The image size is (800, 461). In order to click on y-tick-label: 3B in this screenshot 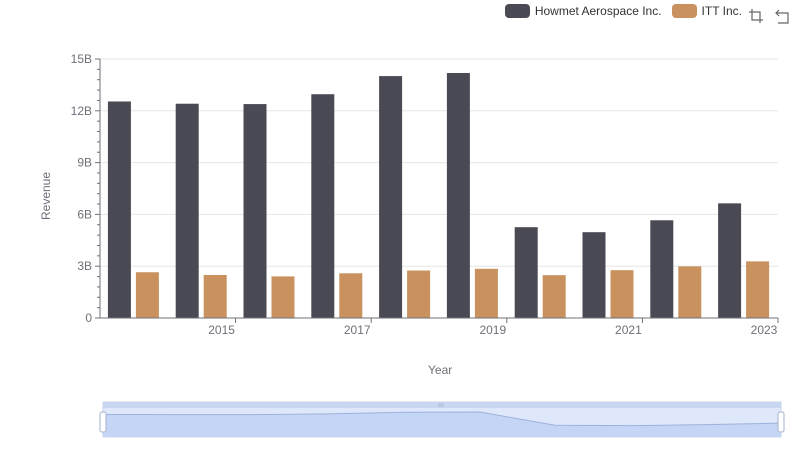, I will do `click(84, 266)`.